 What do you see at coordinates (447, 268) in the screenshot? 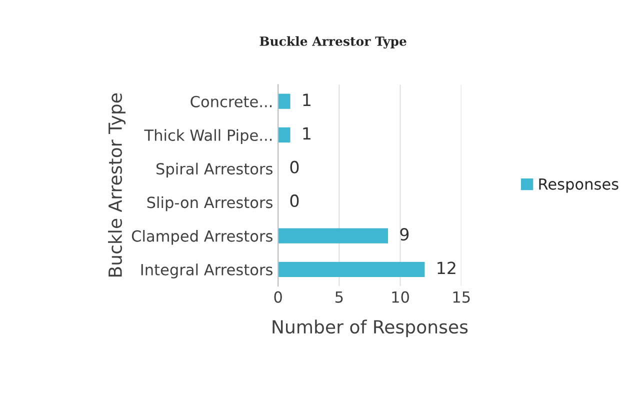
I see `data-label: 12` at bounding box center [447, 268].